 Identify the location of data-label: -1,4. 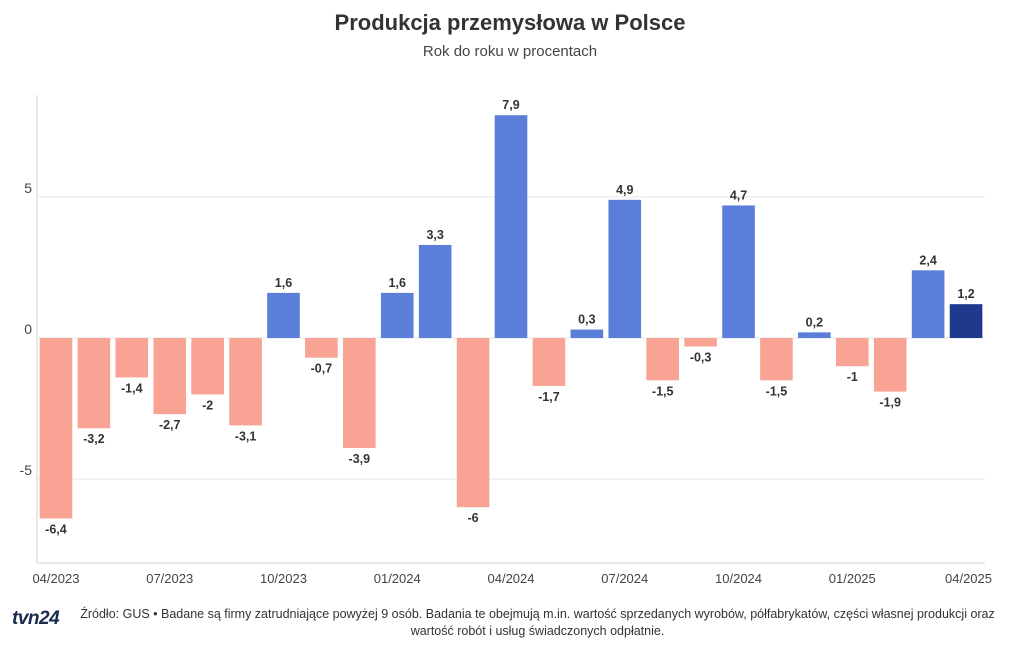
(132, 388).